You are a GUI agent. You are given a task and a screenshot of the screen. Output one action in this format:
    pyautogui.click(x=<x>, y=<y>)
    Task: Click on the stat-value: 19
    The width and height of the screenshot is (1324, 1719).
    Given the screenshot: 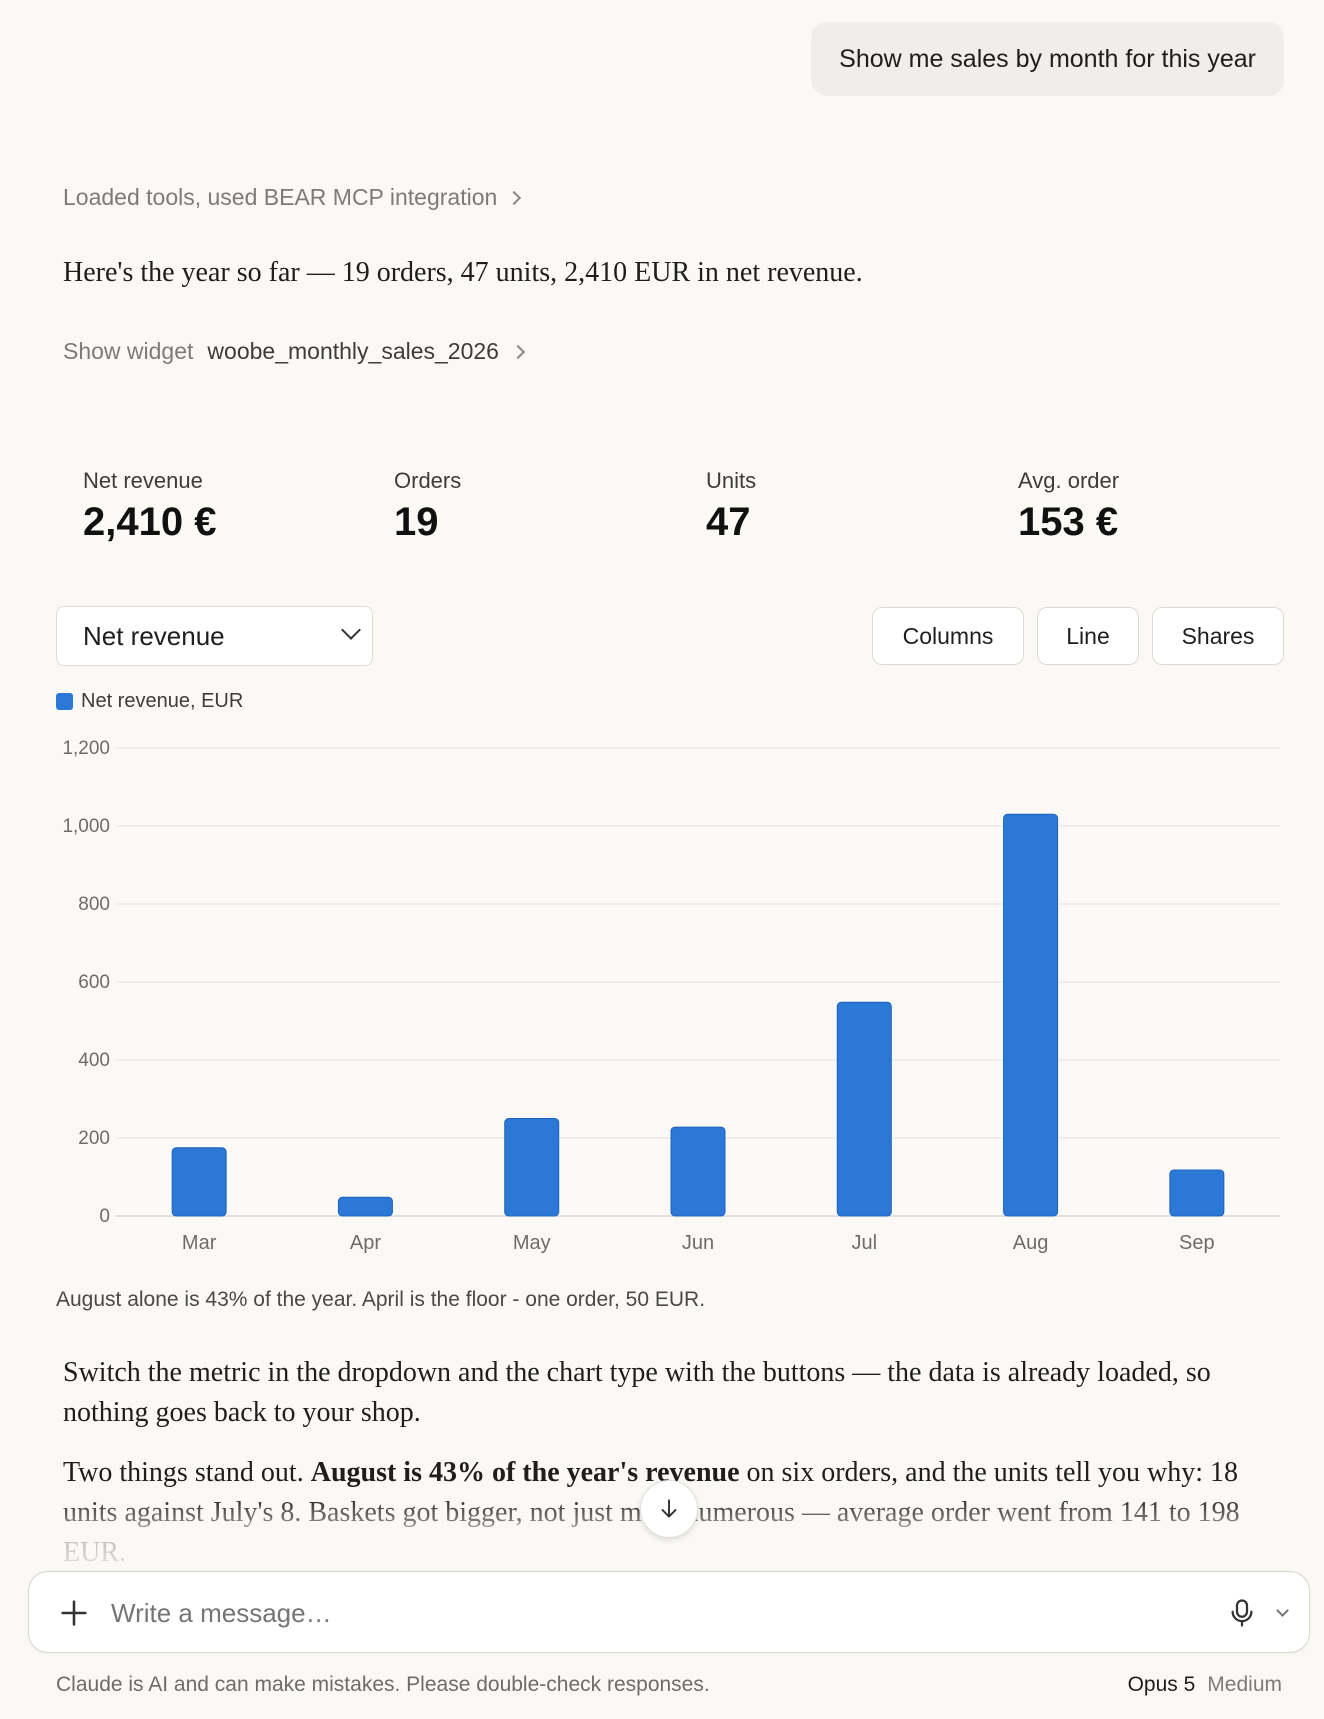 What is the action you would take?
    pyautogui.click(x=416, y=522)
    